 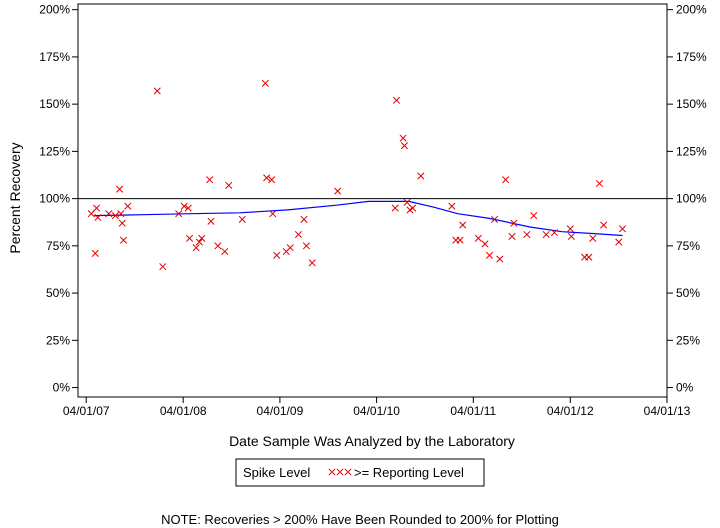 I want to click on y-tick-label-left: 75%, so click(x=58, y=246).